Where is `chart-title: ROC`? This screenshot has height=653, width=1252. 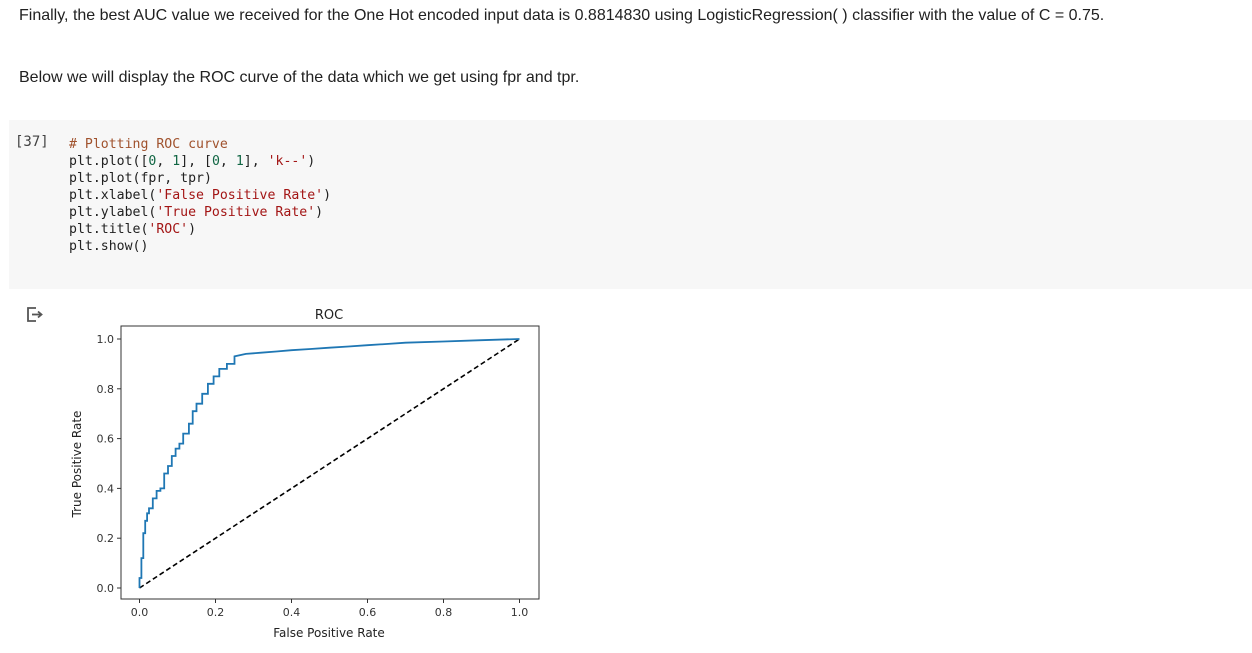
chart-title: ROC is located at coordinates (329, 315).